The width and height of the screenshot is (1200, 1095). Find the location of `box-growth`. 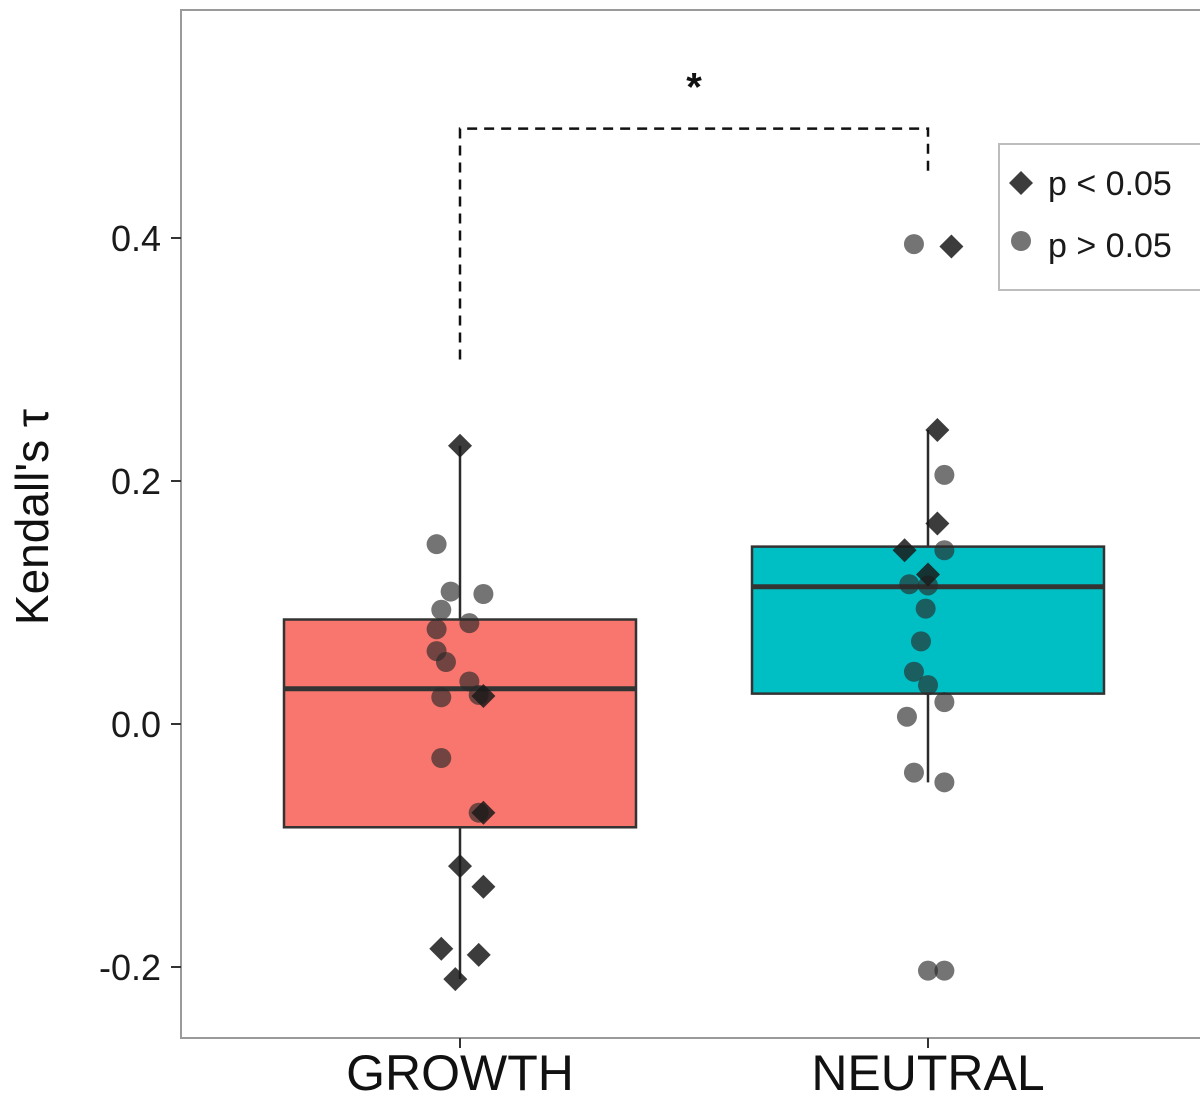

box-growth is located at coordinates (460, 723).